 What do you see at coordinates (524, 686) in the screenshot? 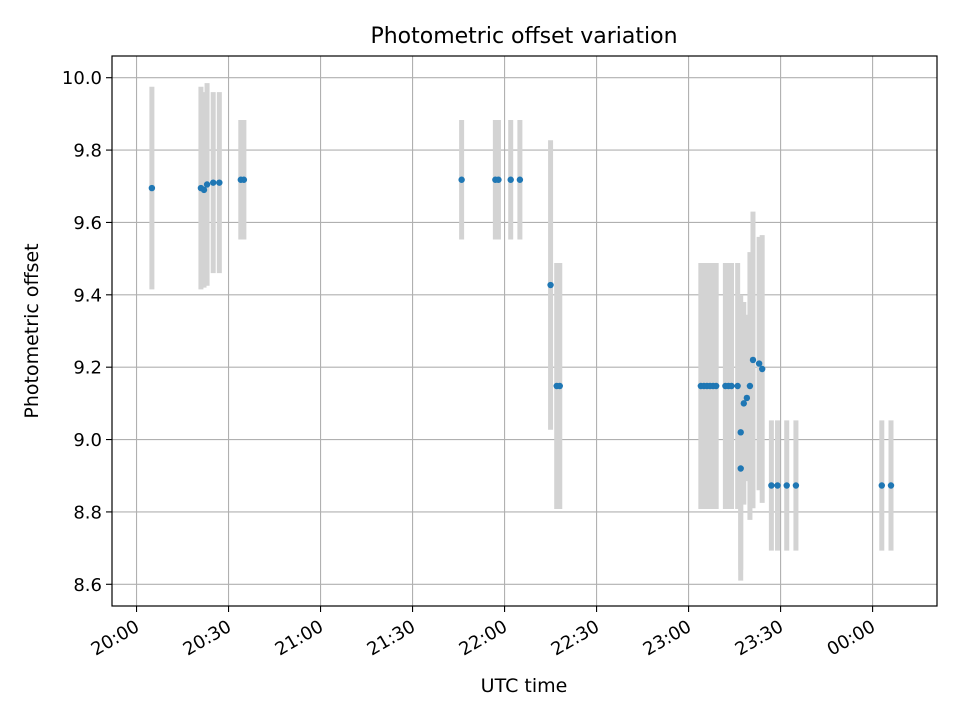
I see `x-axis-label: UTC time` at bounding box center [524, 686].